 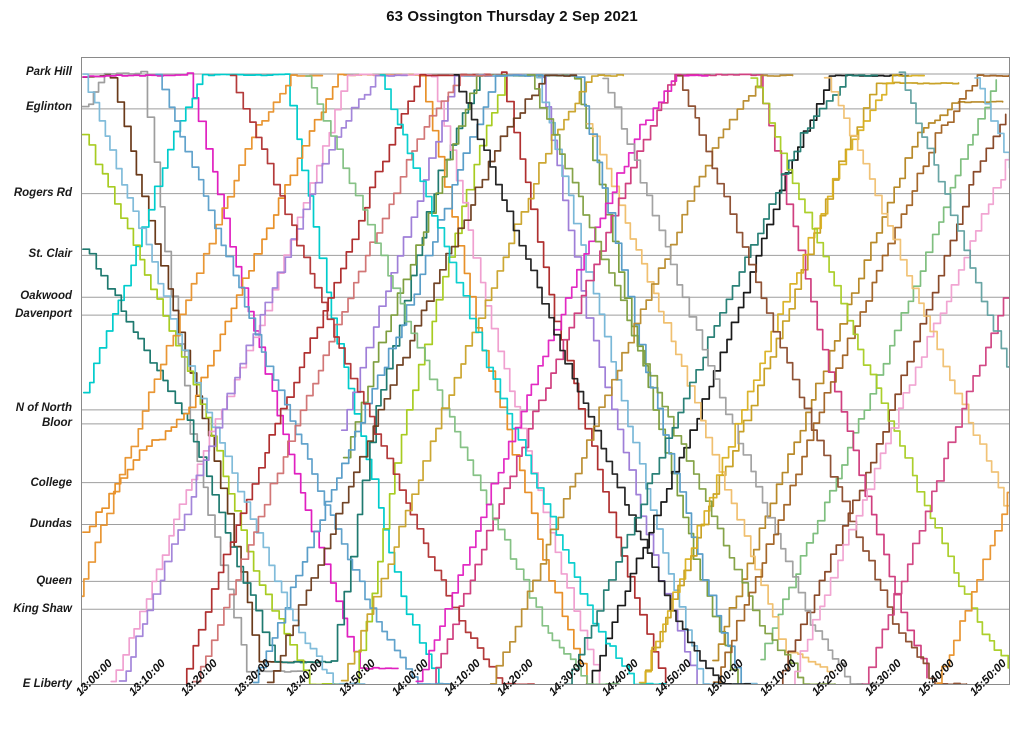 I want to click on y-axis-label: E Liberty, so click(x=47, y=684).